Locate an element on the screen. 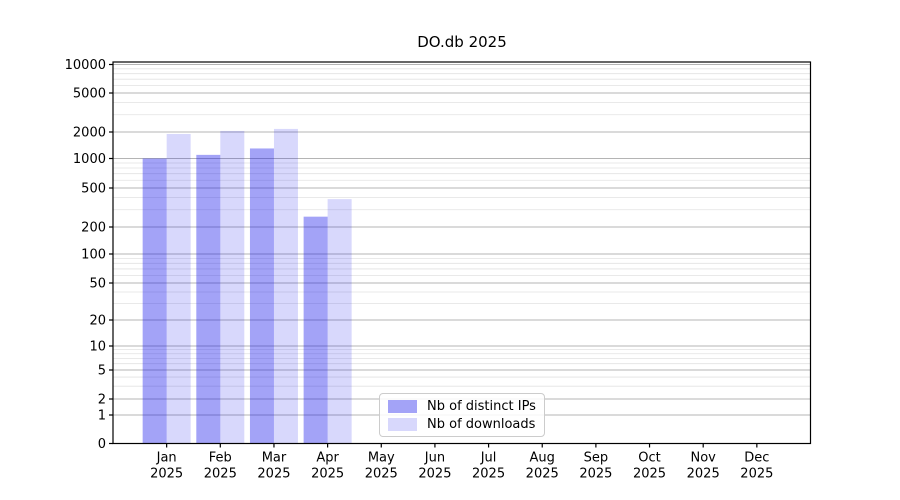 This screenshot has width=900, height=500. y-tick-label: 10000 is located at coordinates (85, 65).